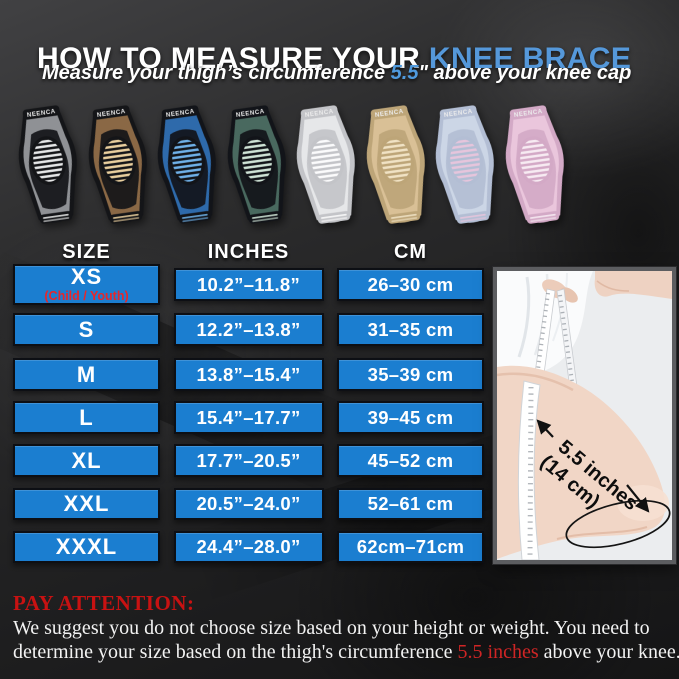 This screenshot has height=679, width=679. I want to click on knee-brace-lavender-pink: NEENCA, so click(466, 166).